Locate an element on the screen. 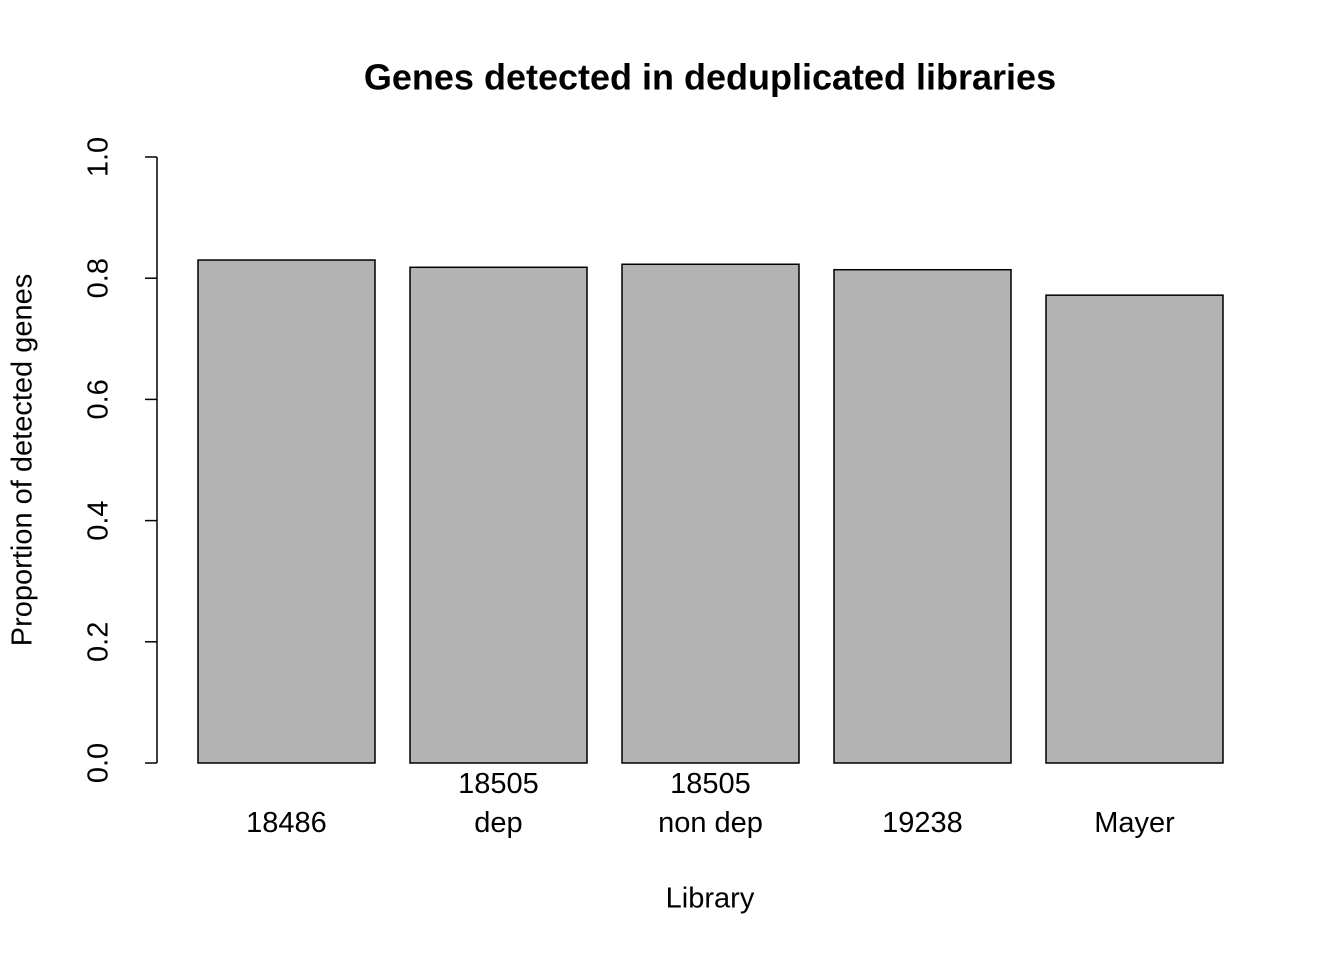 The image size is (1344, 960). y-tick-label: 0.2 is located at coordinates (99, 642).